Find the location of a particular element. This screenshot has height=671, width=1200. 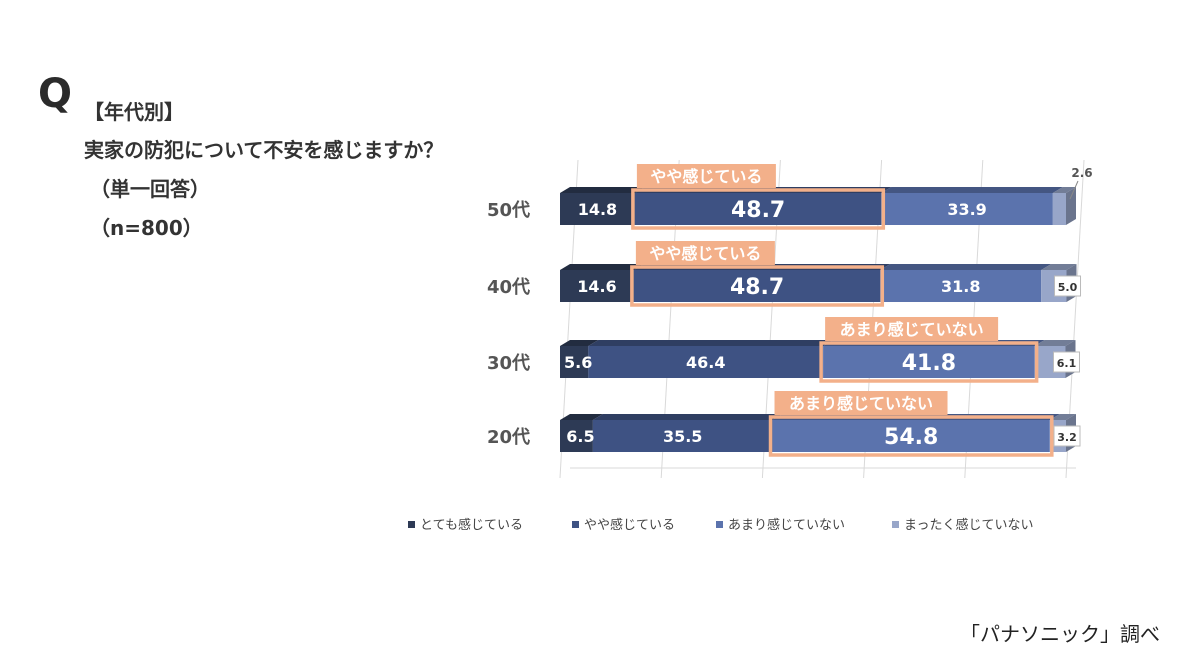

data-label: 31.8 is located at coordinates (960, 286).